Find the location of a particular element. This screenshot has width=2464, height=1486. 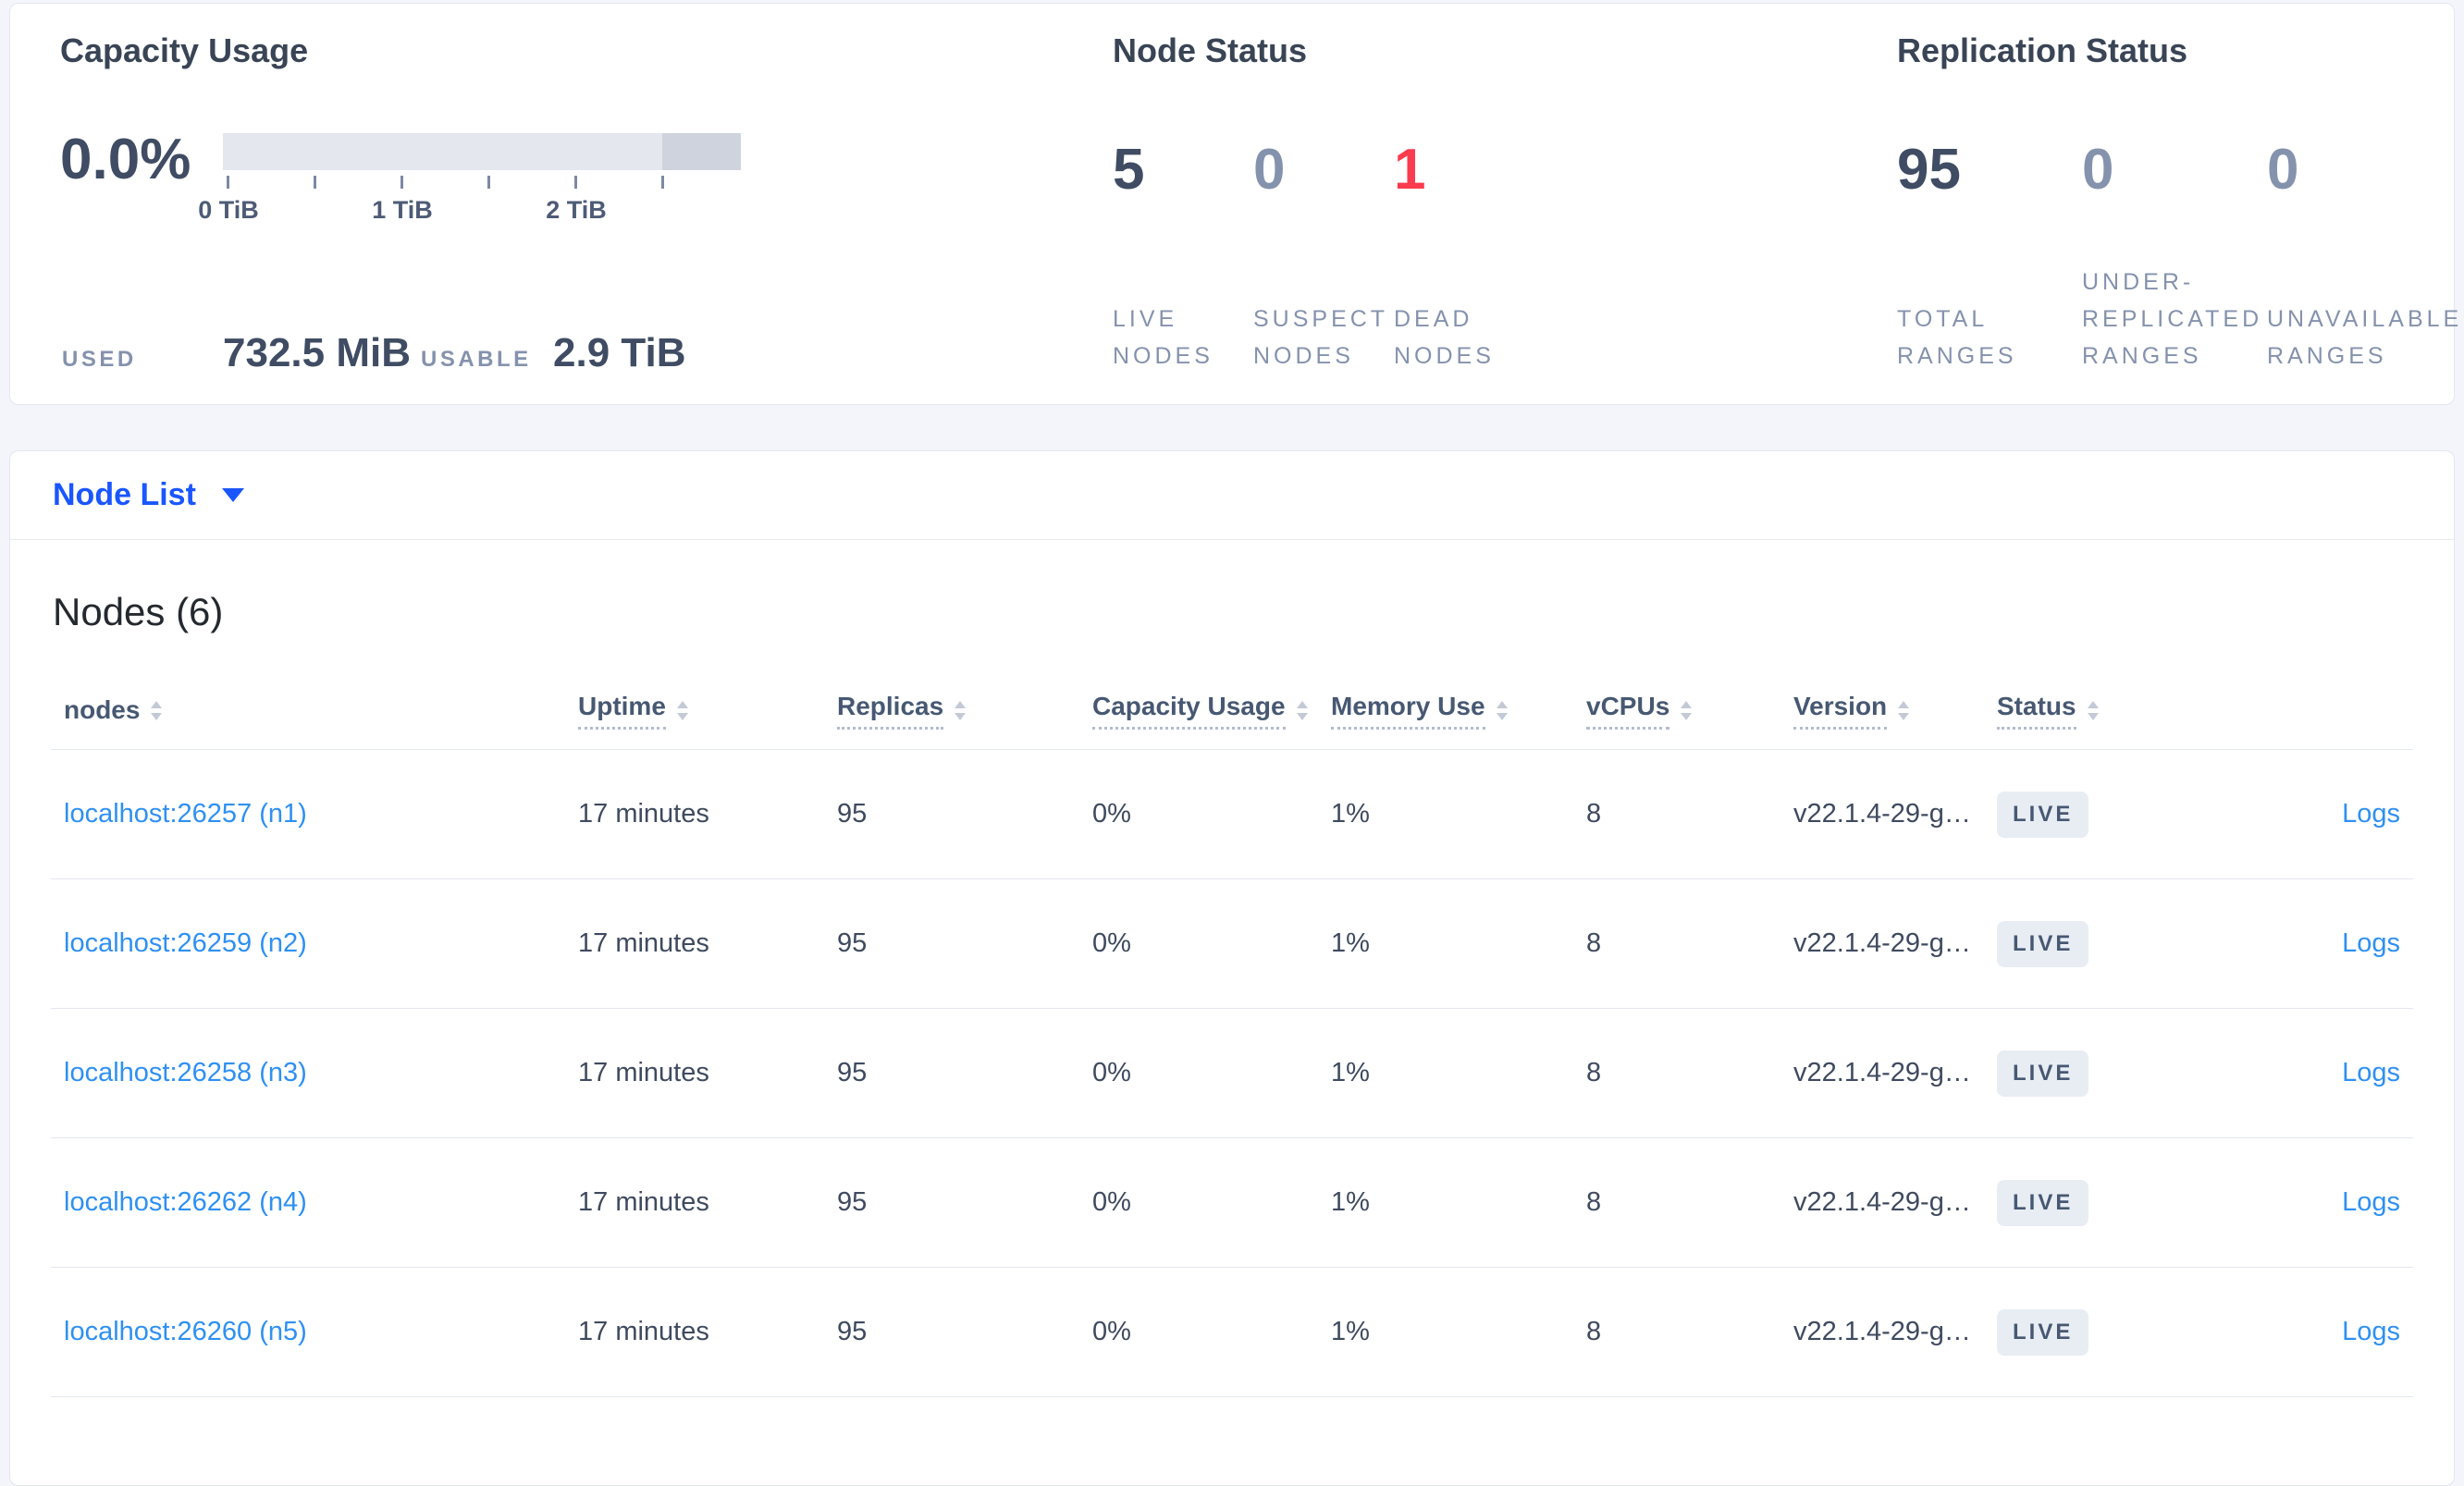

total-ranges-count: 95 is located at coordinates (1929, 170).